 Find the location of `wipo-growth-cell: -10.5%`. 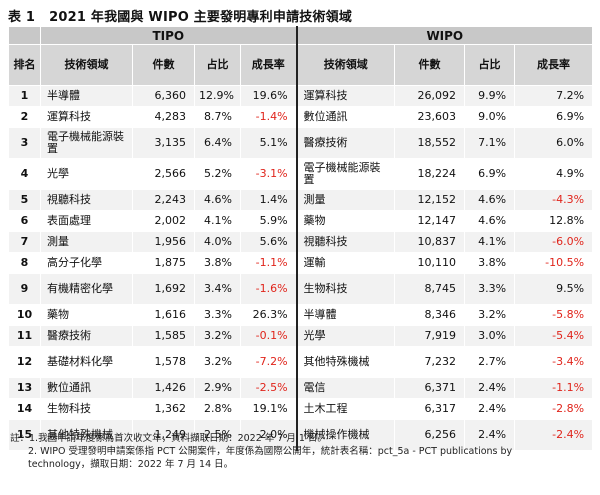

wipo-growth-cell: -10.5% is located at coordinates (554, 263).